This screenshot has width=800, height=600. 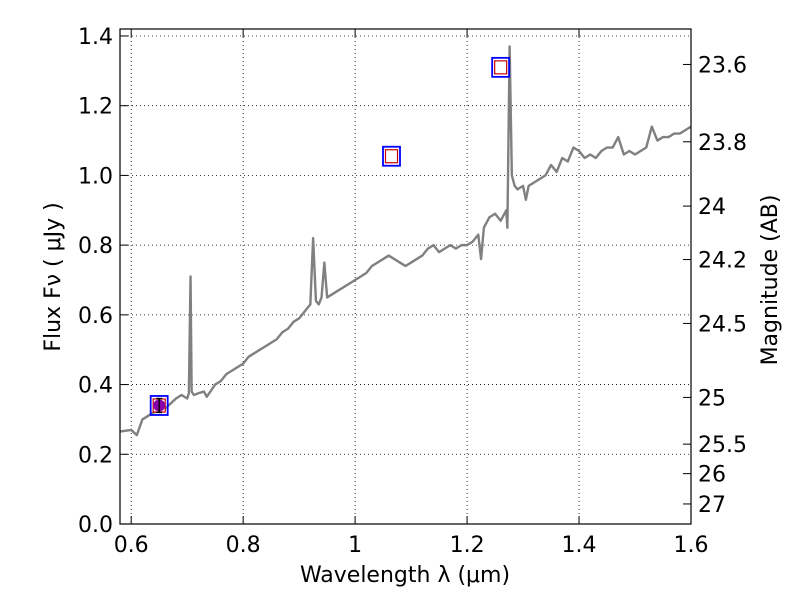 What do you see at coordinates (95, 316) in the screenshot?
I see `y-tick-label: 0.6` at bounding box center [95, 316].